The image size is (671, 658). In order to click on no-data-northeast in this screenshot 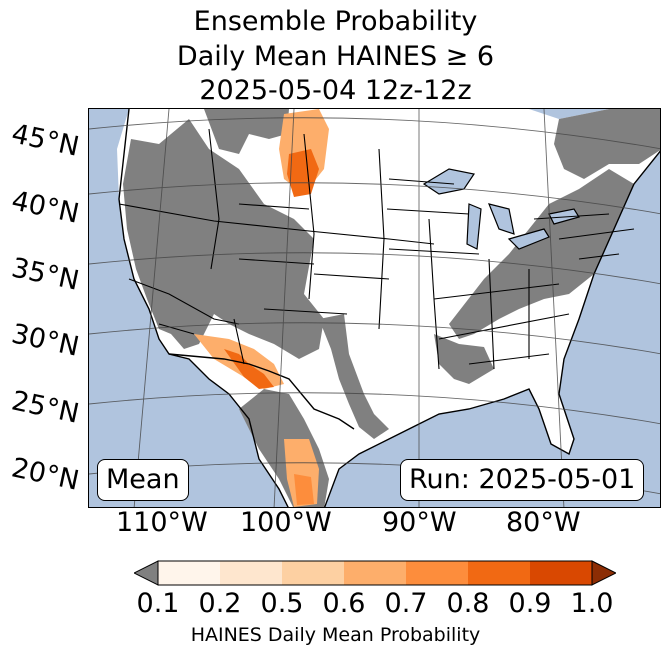, I will do `click(607, 144)`.